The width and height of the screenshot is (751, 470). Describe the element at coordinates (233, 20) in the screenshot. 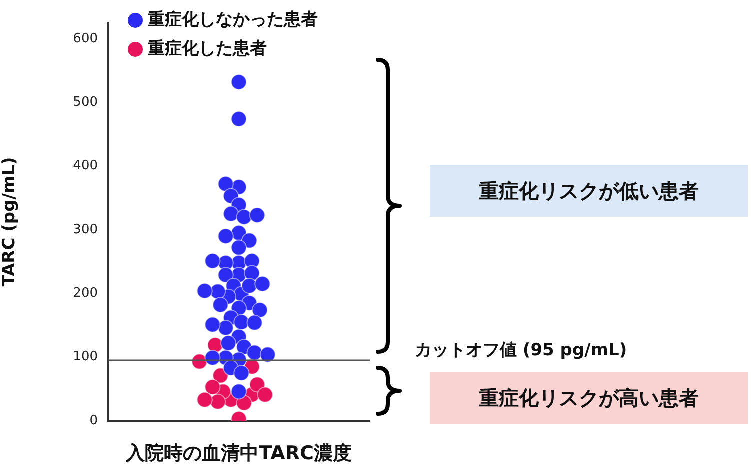

I see `legend-label: 重症化しなかった患者` at that location.